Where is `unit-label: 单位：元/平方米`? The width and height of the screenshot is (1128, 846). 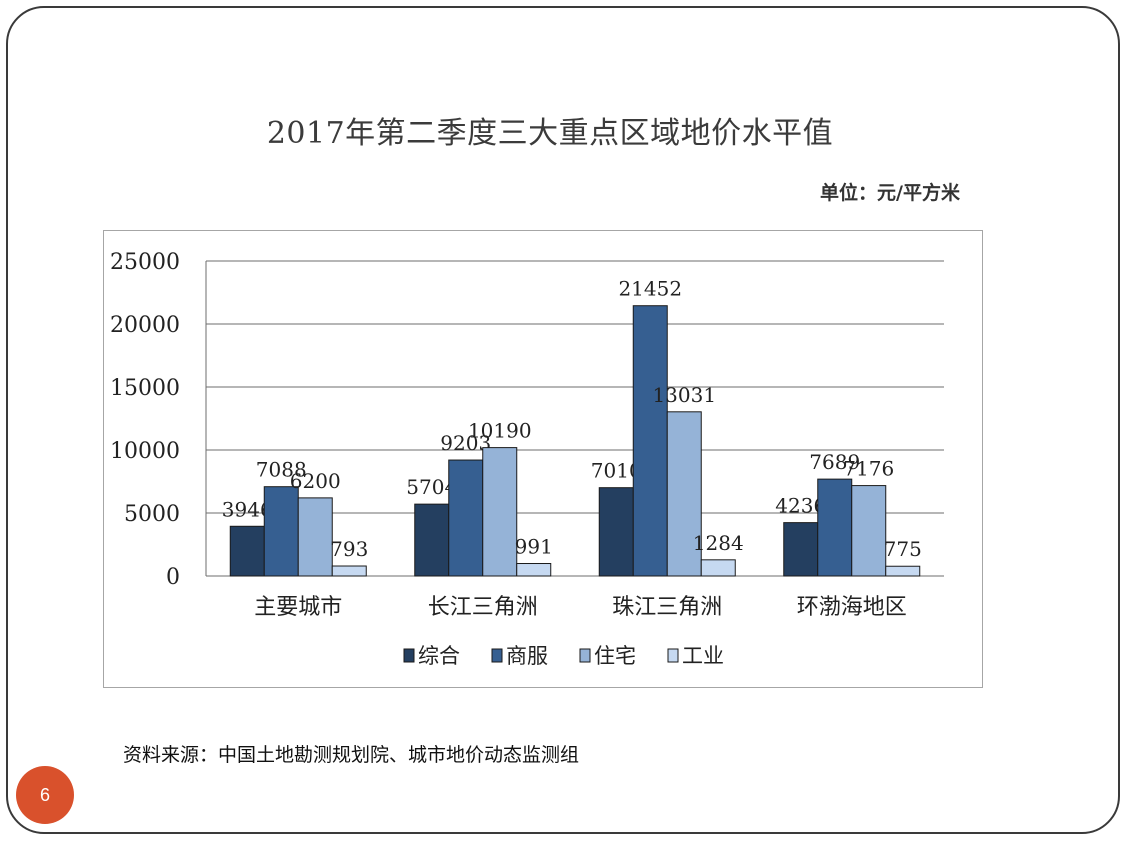 unit-label: 单位：元/平方米 is located at coordinates (890, 193).